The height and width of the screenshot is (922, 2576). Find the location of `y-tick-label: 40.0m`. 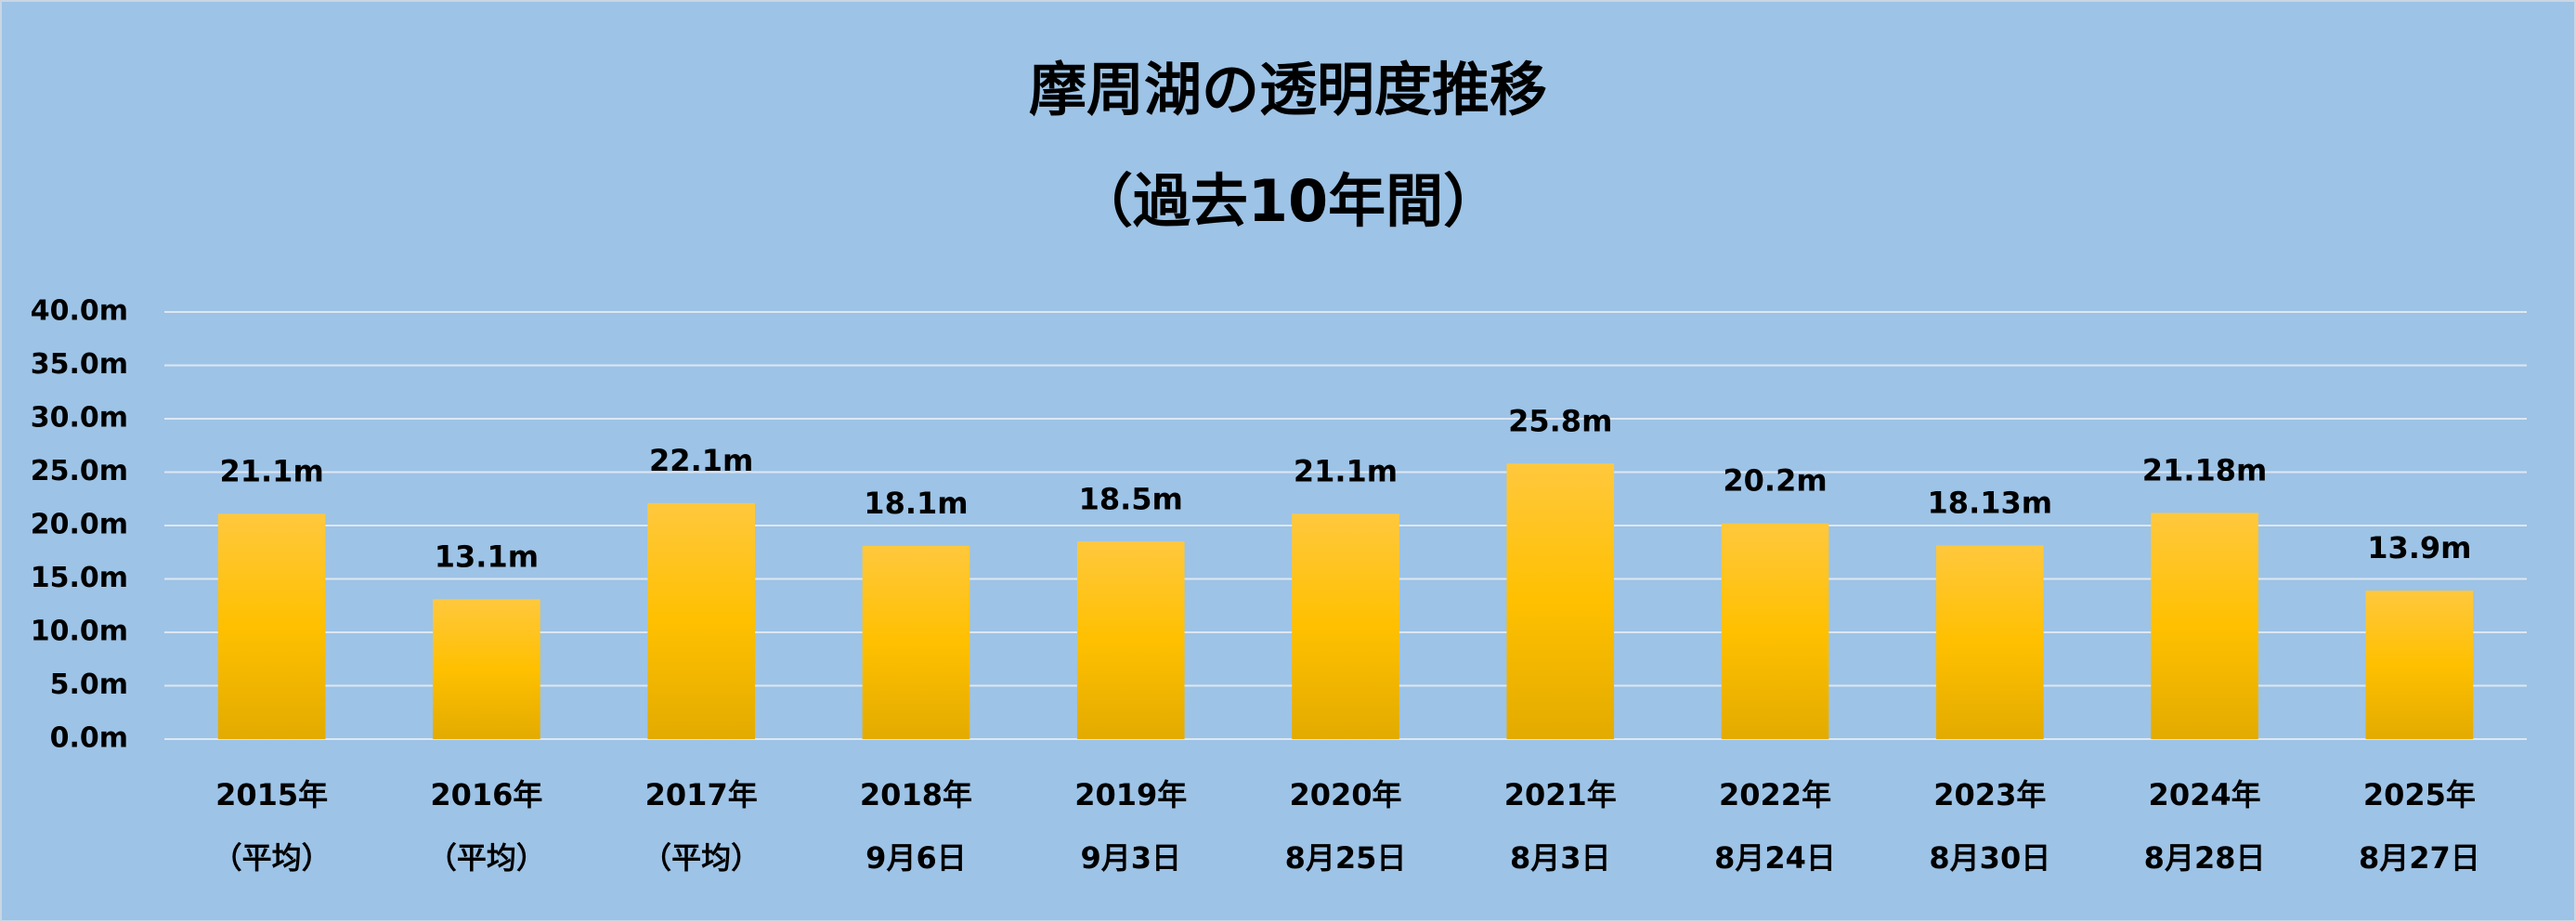

y-tick-label: 40.0m is located at coordinates (79, 311).